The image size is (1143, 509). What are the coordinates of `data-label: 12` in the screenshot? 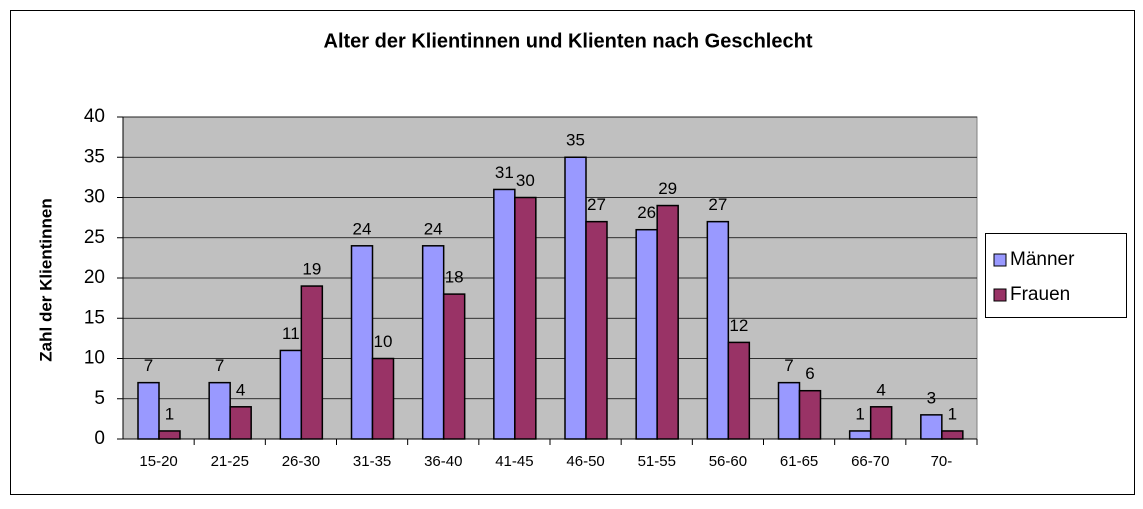 It's located at (738, 325).